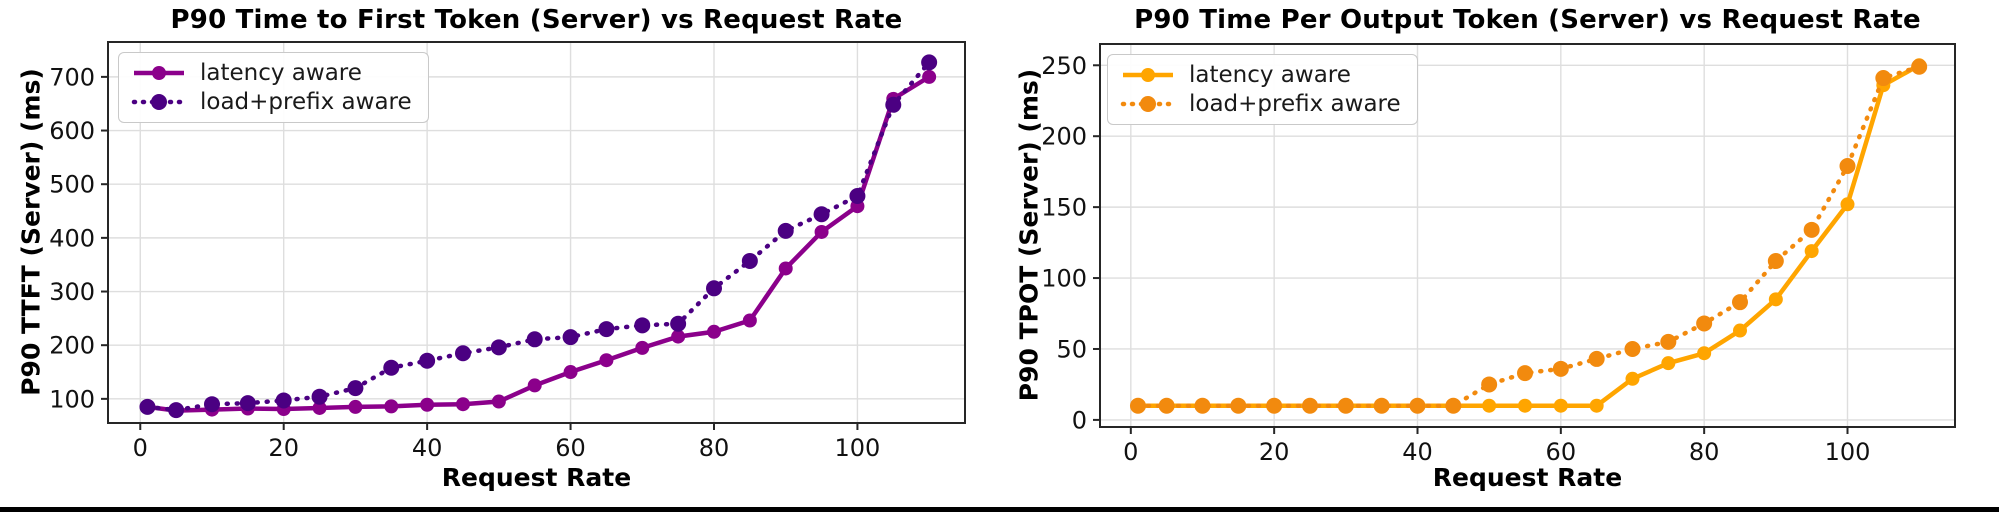 Image resolution: width=1999 pixels, height=515 pixels. Describe the element at coordinates (72, 77) in the screenshot. I see `svg-text: 700` at that location.